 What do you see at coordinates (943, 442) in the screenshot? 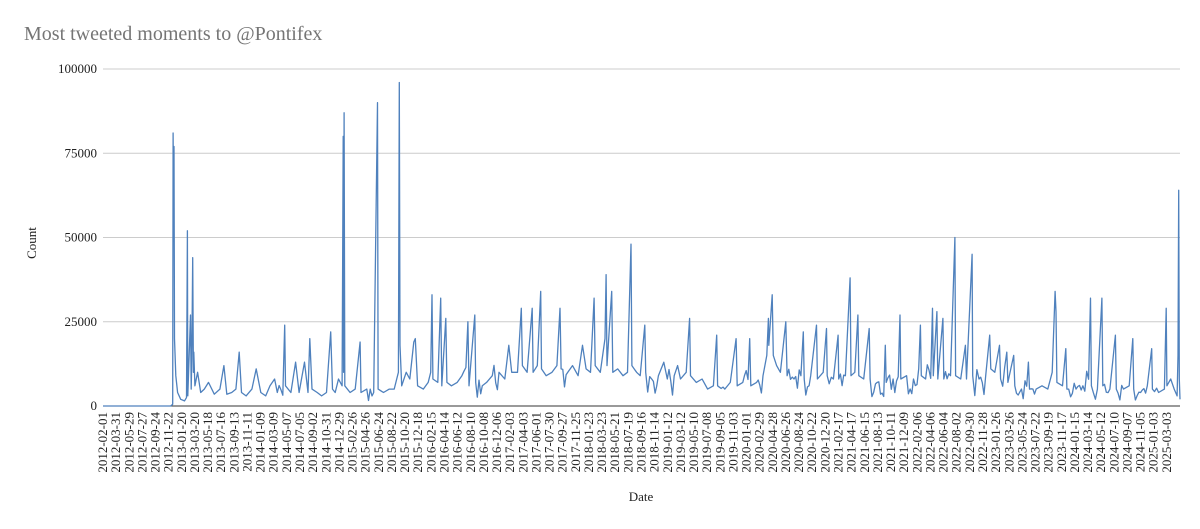
I see `x-tick-label: 2022-06-04` at bounding box center [943, 442].